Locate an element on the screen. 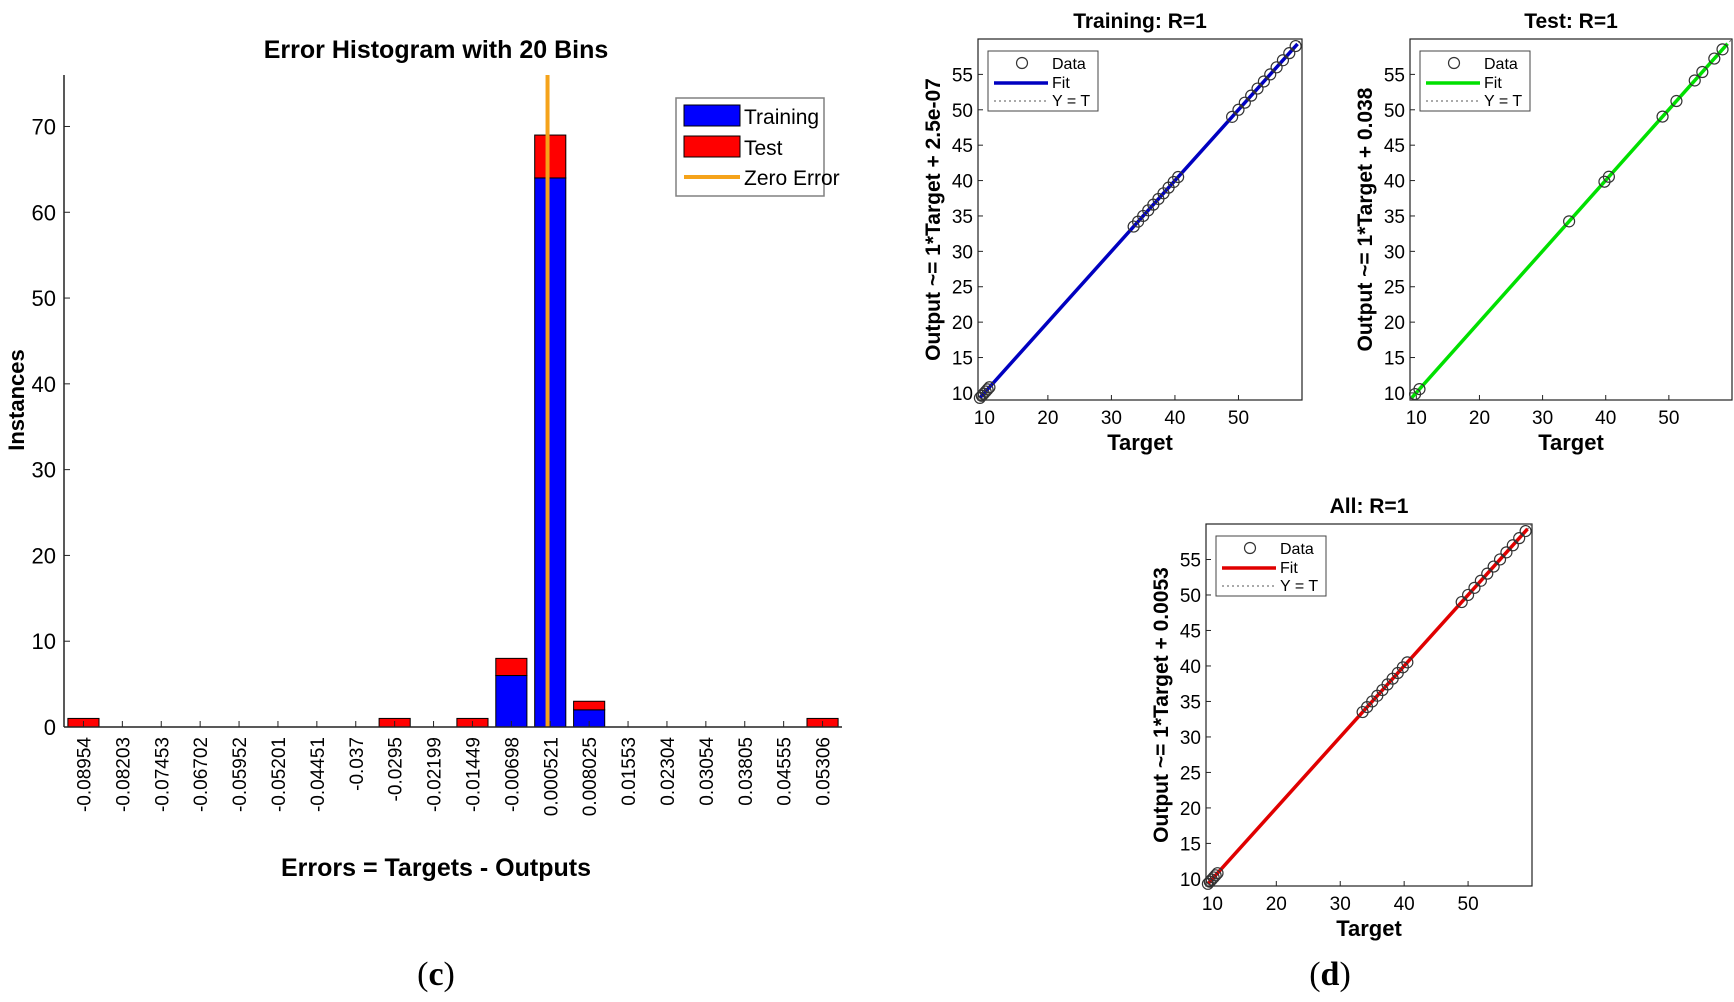  plot-ylabel: Output ~= 1*Target + 0.038 is located at coordinates (1365, 219).